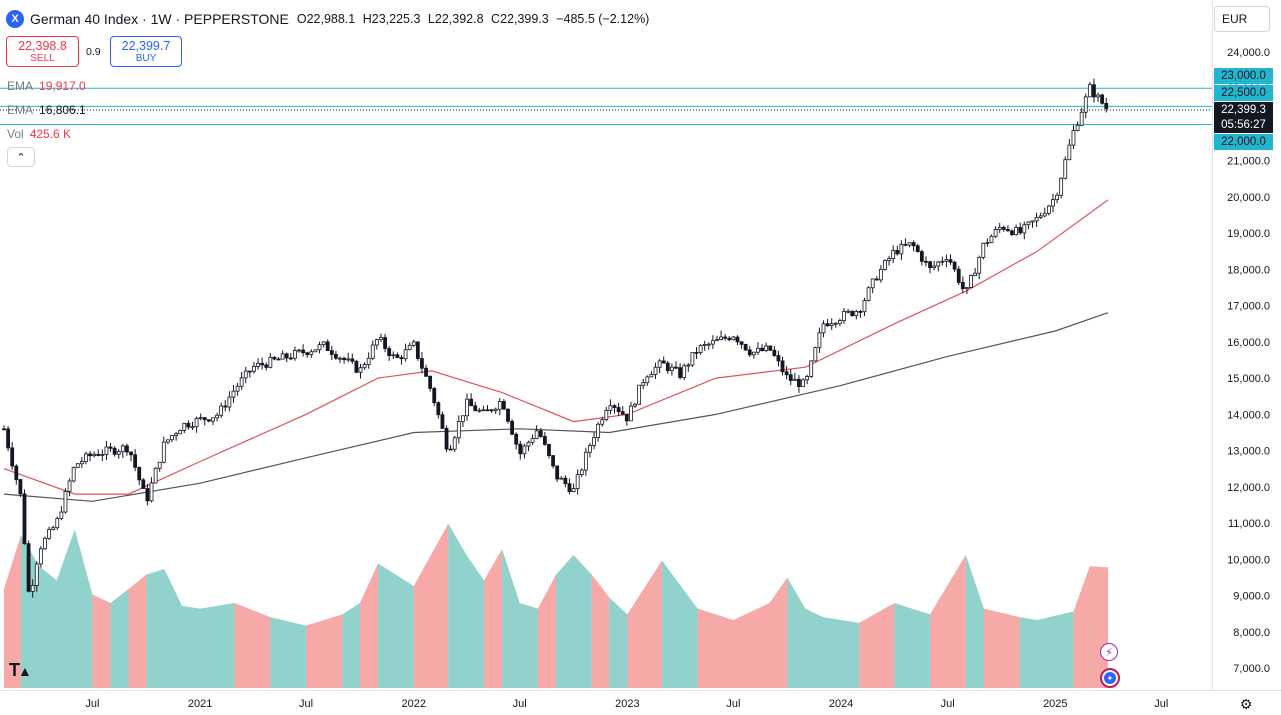 This screenshot has width=1281, height=715. I want to click on spread-value: 0.9, so click(93, 52).